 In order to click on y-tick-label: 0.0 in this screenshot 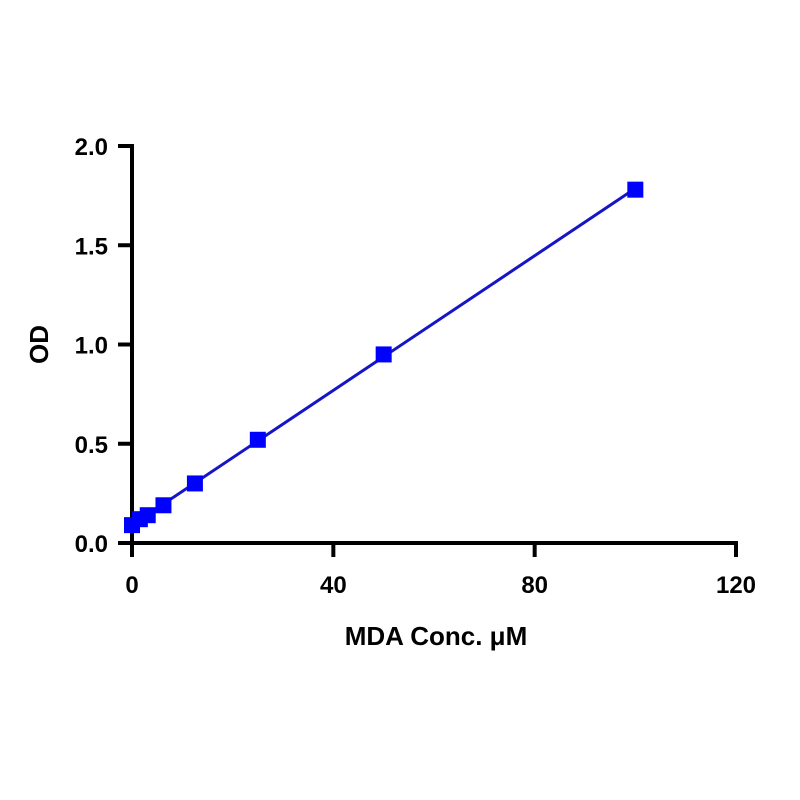, I will do `click(91, 544)`.